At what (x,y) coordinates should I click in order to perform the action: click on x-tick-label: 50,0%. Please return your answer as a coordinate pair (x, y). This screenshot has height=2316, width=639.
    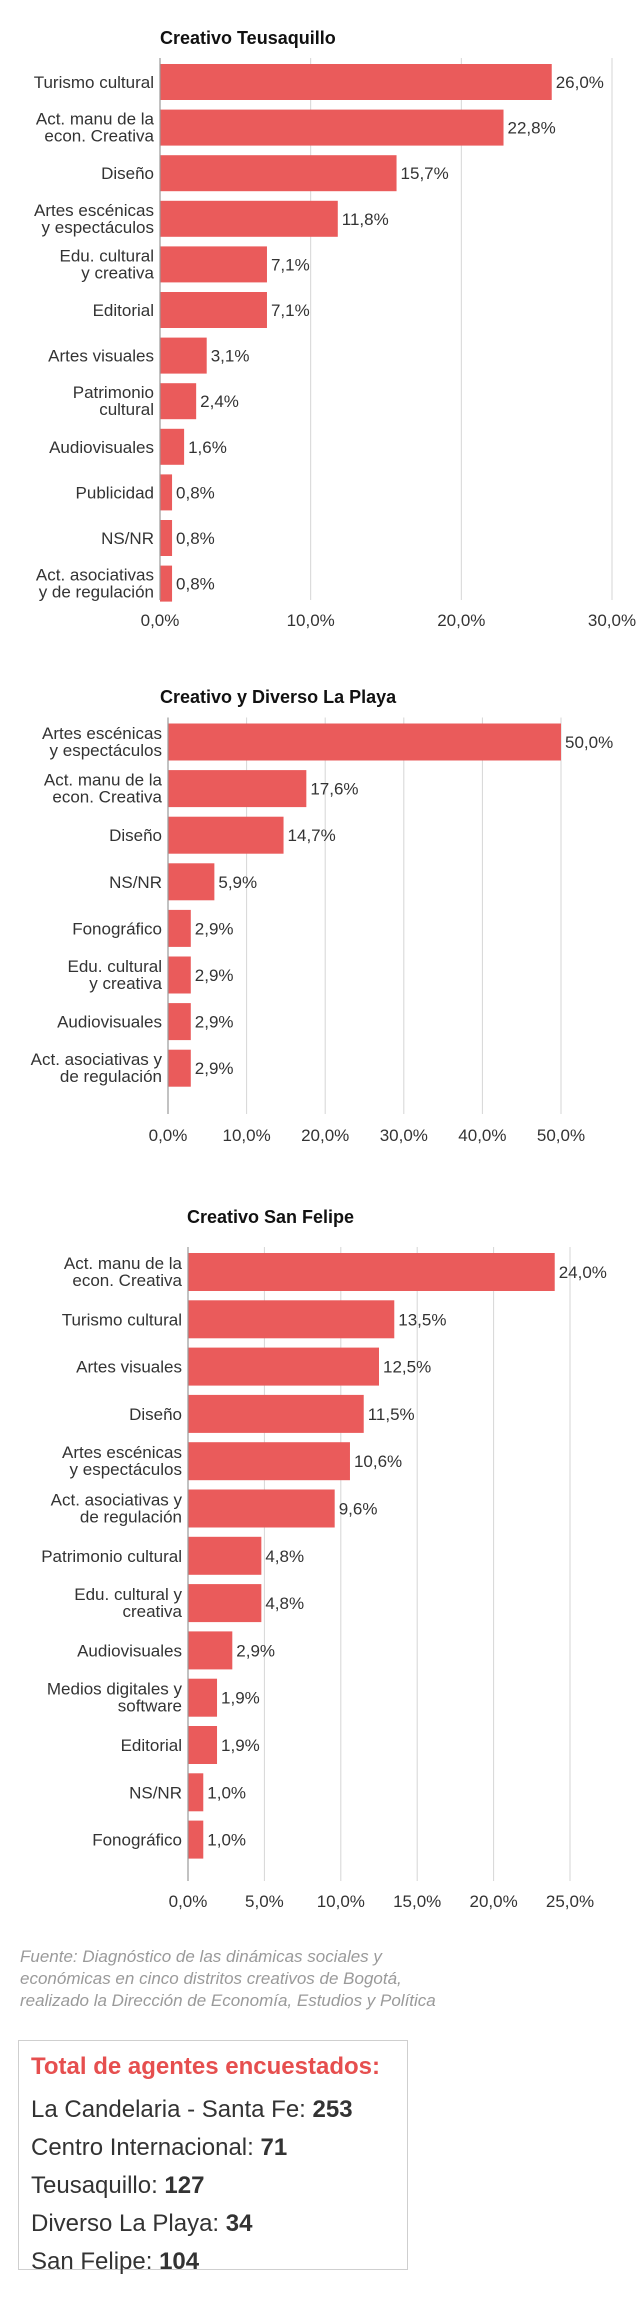
    Looking at the image, I should click on (561, 1135).